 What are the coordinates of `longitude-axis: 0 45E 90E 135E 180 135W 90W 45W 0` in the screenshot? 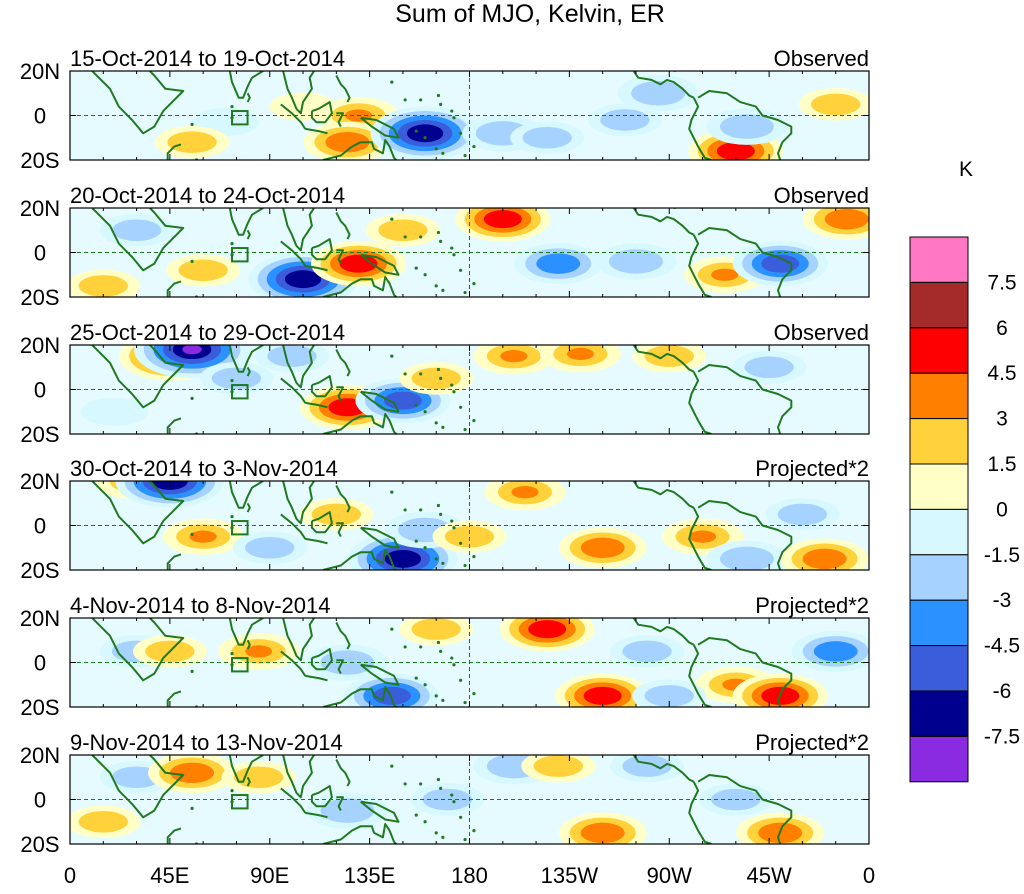 It's located at (469, 875).